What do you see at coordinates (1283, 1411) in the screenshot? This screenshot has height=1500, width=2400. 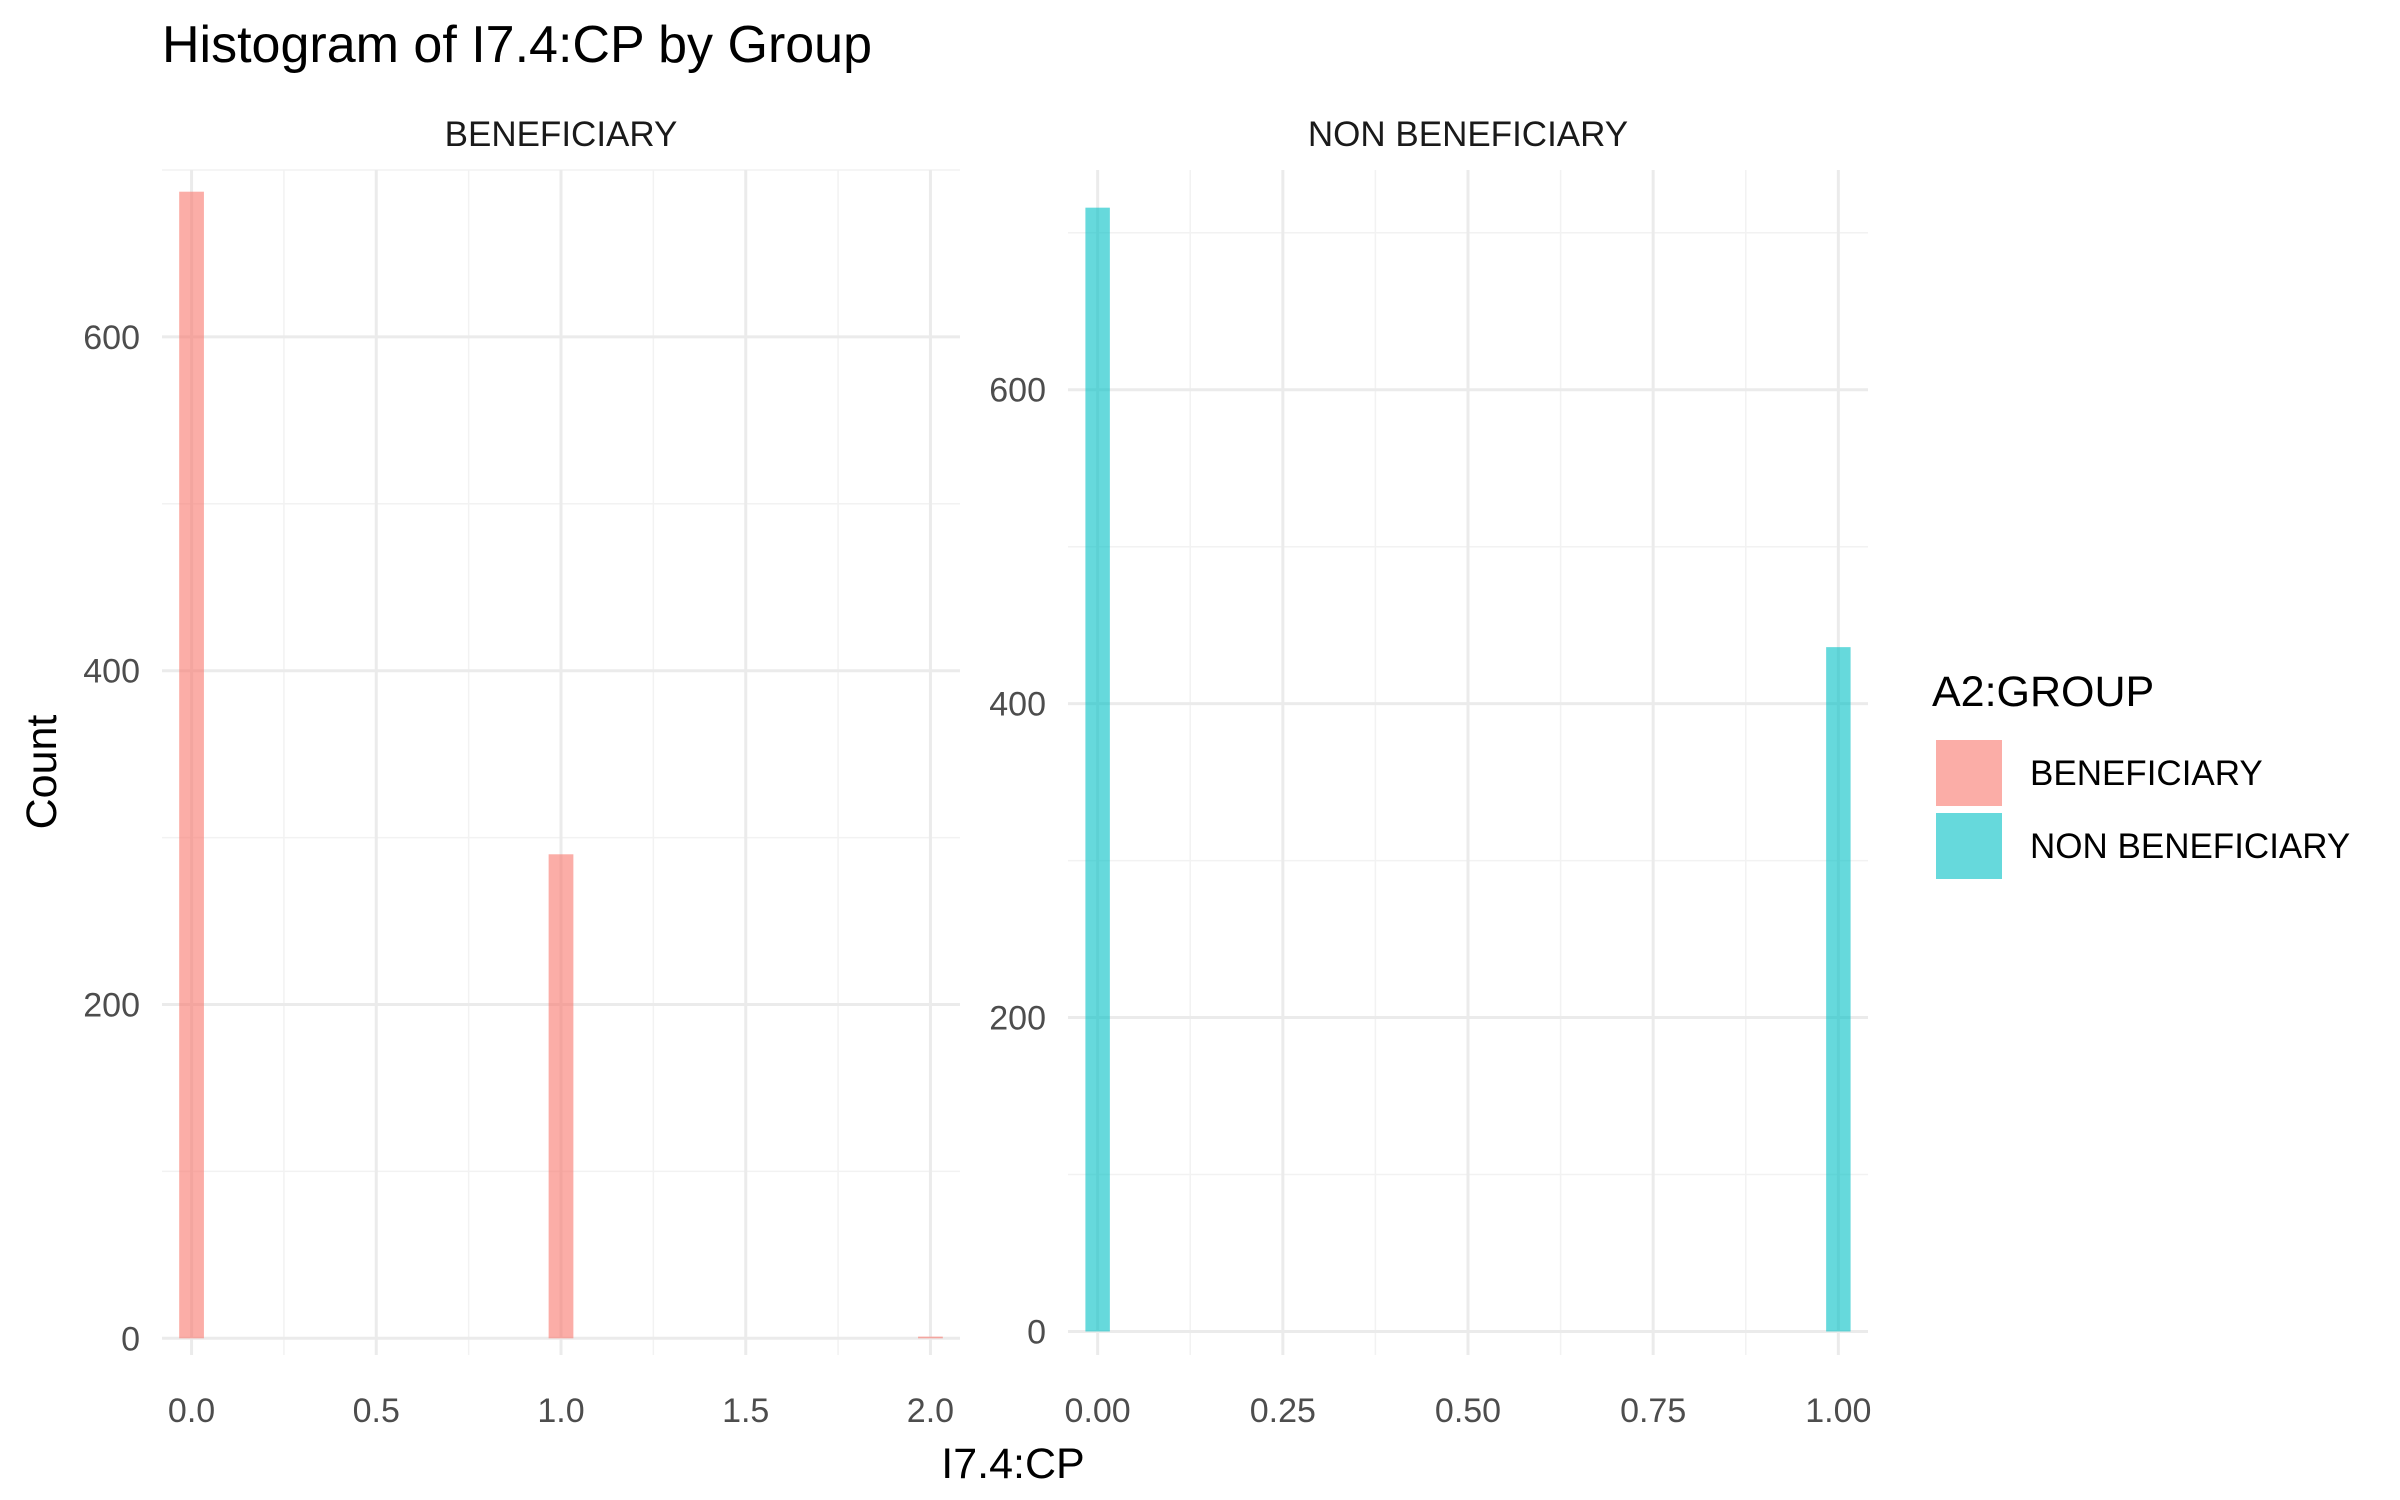 I see `x-tick-label: 0.25` at bounding box center [1283, 1411].